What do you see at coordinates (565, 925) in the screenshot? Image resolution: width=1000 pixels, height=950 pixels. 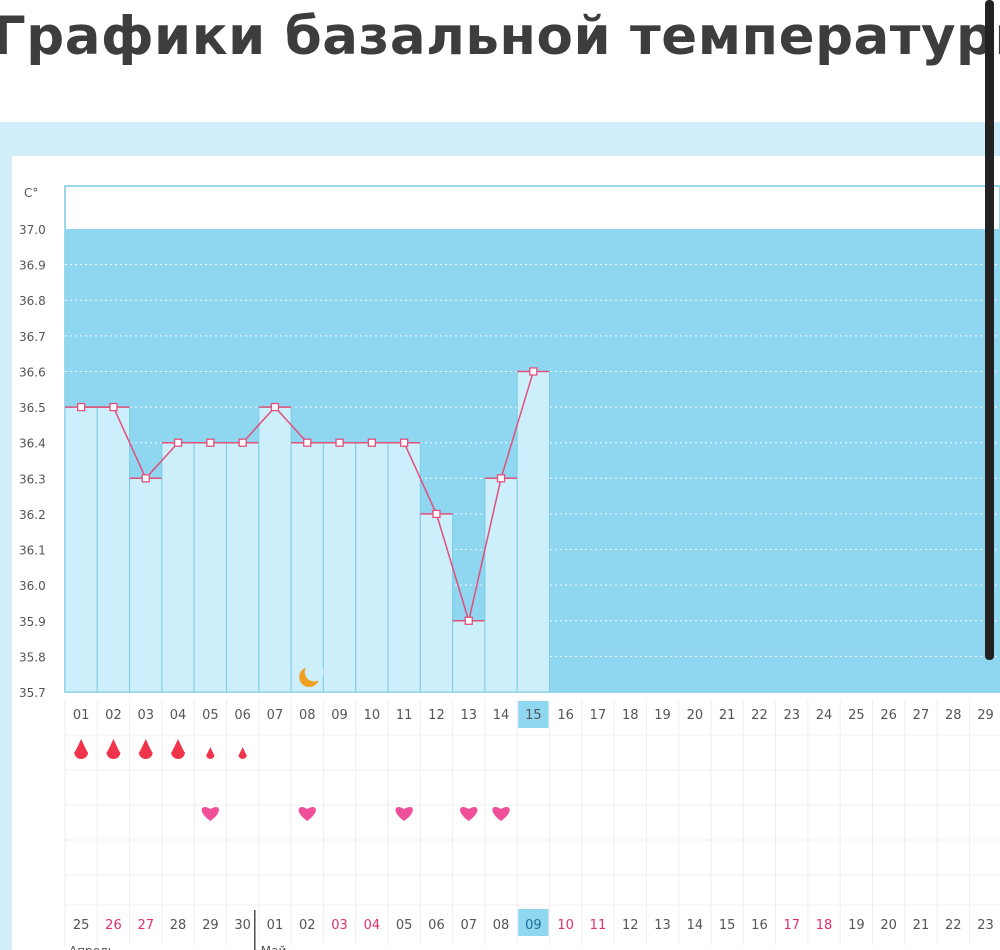 I see `calendar-date-label: 10` at bounding box center [565, 925].